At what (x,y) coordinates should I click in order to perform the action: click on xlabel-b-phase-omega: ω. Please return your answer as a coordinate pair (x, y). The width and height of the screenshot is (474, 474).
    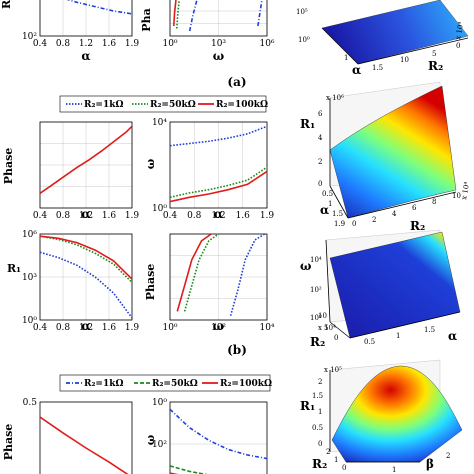
    Looking at the image, I should click on (218, 326).